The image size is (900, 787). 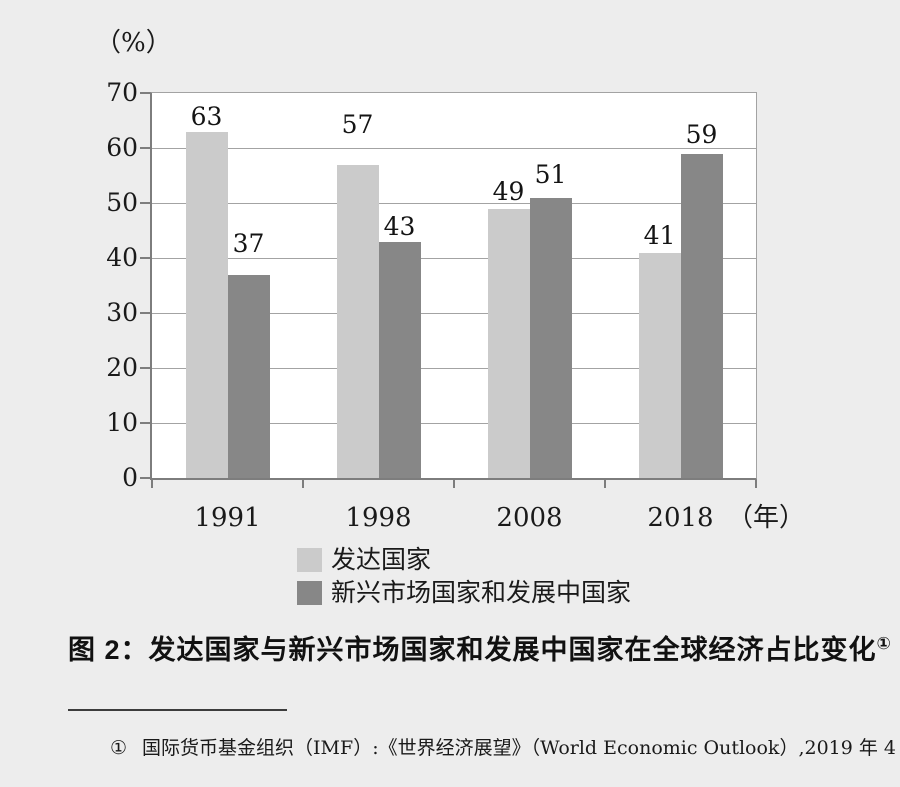 I want to click on legend-label: 新兴市场国家和发展中国家, so click(x=481, y=592).